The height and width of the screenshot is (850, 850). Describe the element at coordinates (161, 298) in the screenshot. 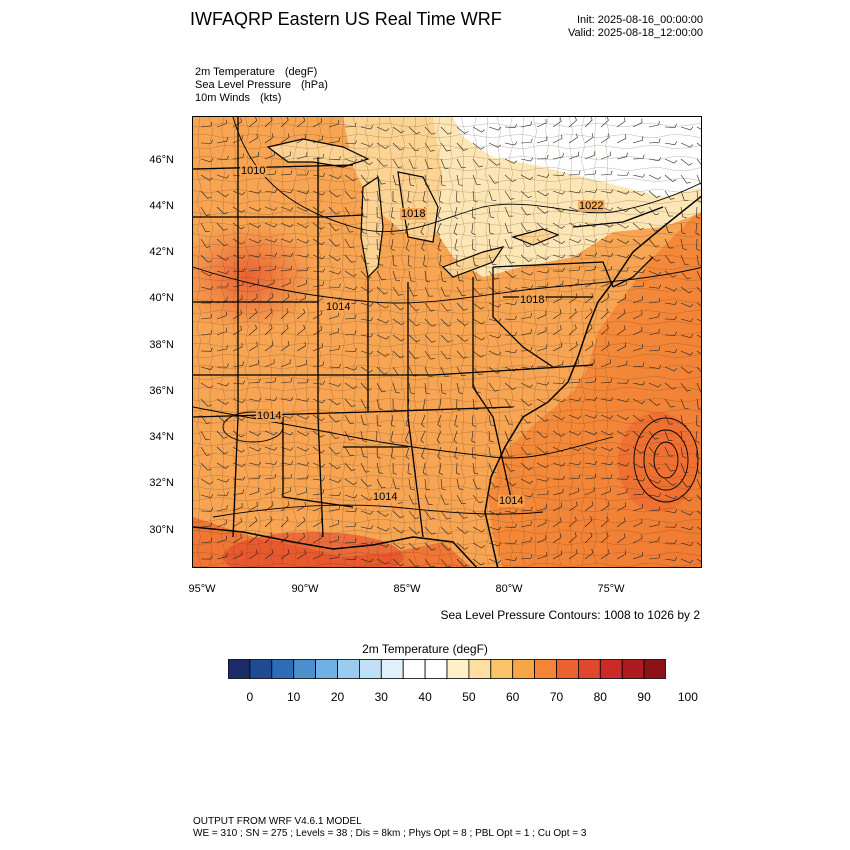

I see `lat-label: 40°N` at that location.